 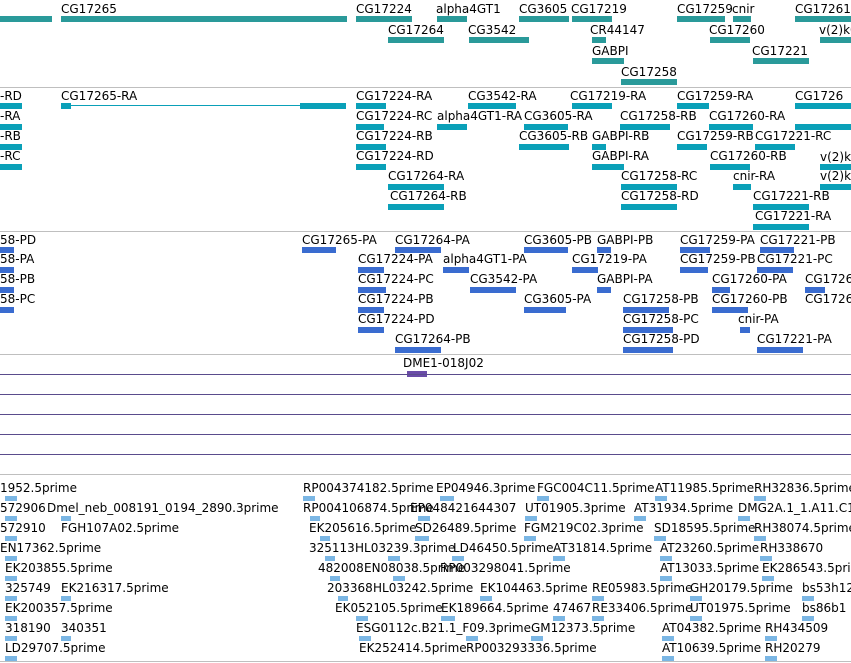 What do you see at coordinates (642, 588) in the screenshot?
I see `est-label: RE05983.5prime` at bounding box center [642, 588].